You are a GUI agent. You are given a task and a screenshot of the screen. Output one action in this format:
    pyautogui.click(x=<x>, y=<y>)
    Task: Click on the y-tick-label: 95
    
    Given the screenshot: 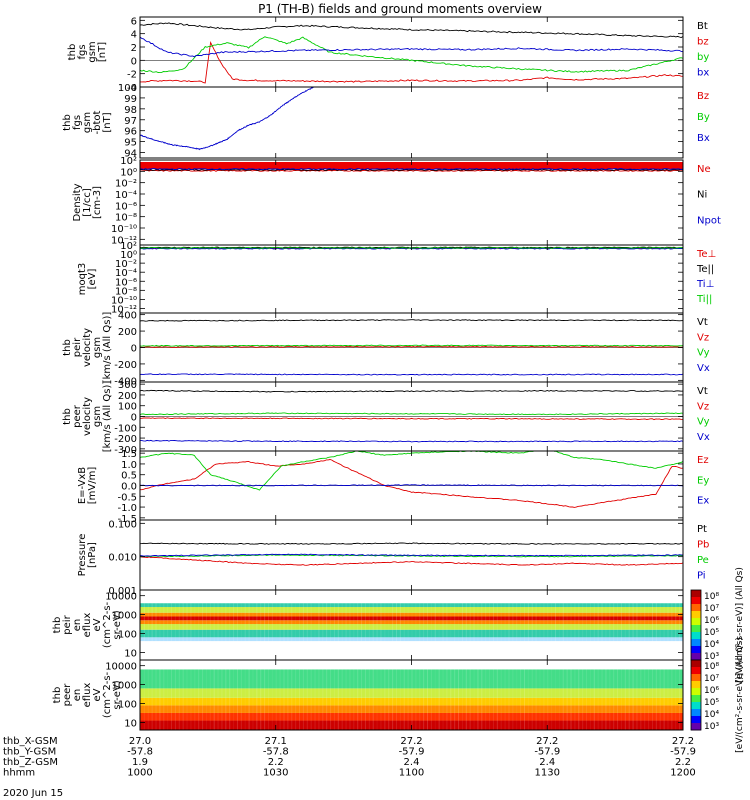 What is the action you would take?
    pyautogui.click(x=130, y=143)
    